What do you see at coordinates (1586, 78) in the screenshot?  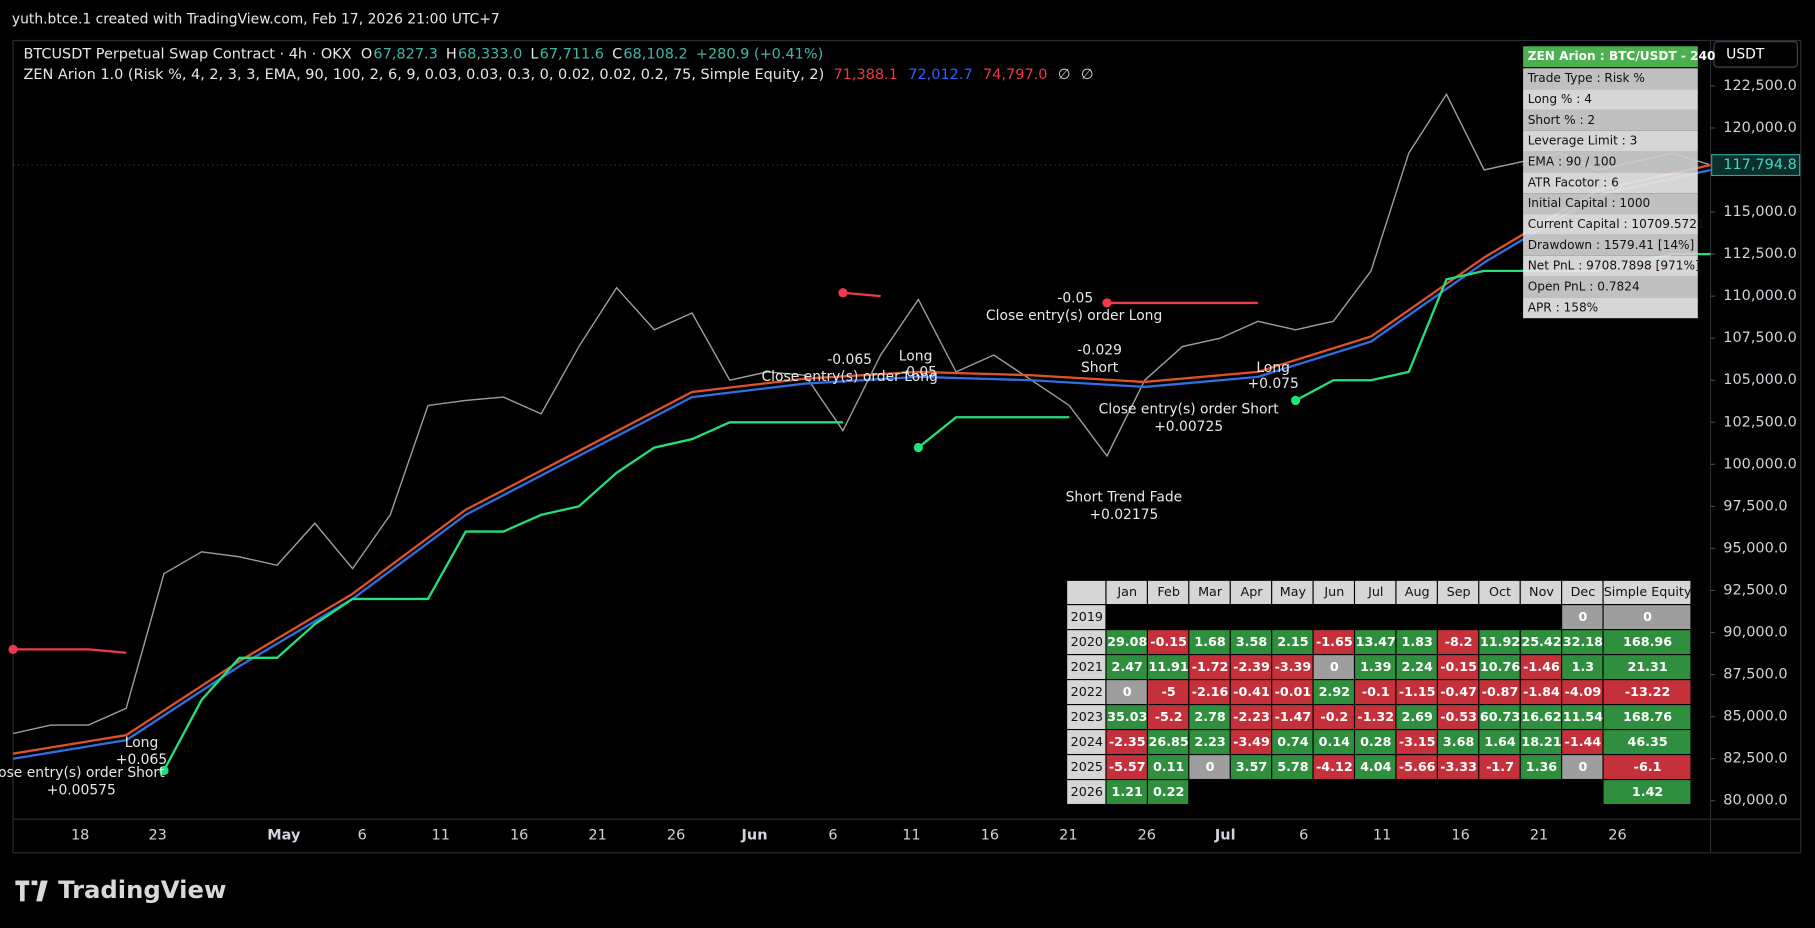 I see `panel-row: Trade Type : Risk %` at bounding box center [1586, 78].